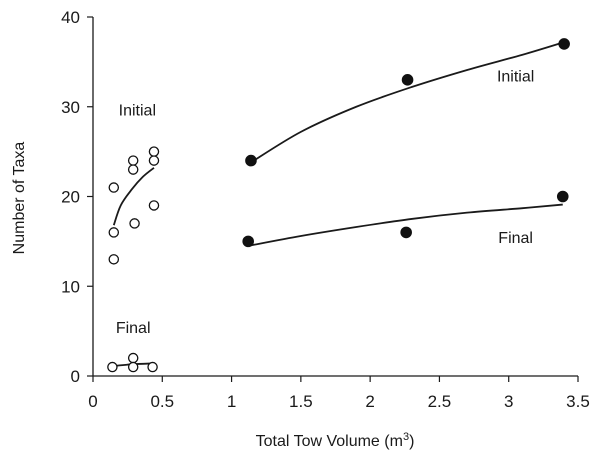  What do you see at coordinates (515, 238) in the screenshot?
I see `annotation-final-right: Final` at bounding box center [515, 238].